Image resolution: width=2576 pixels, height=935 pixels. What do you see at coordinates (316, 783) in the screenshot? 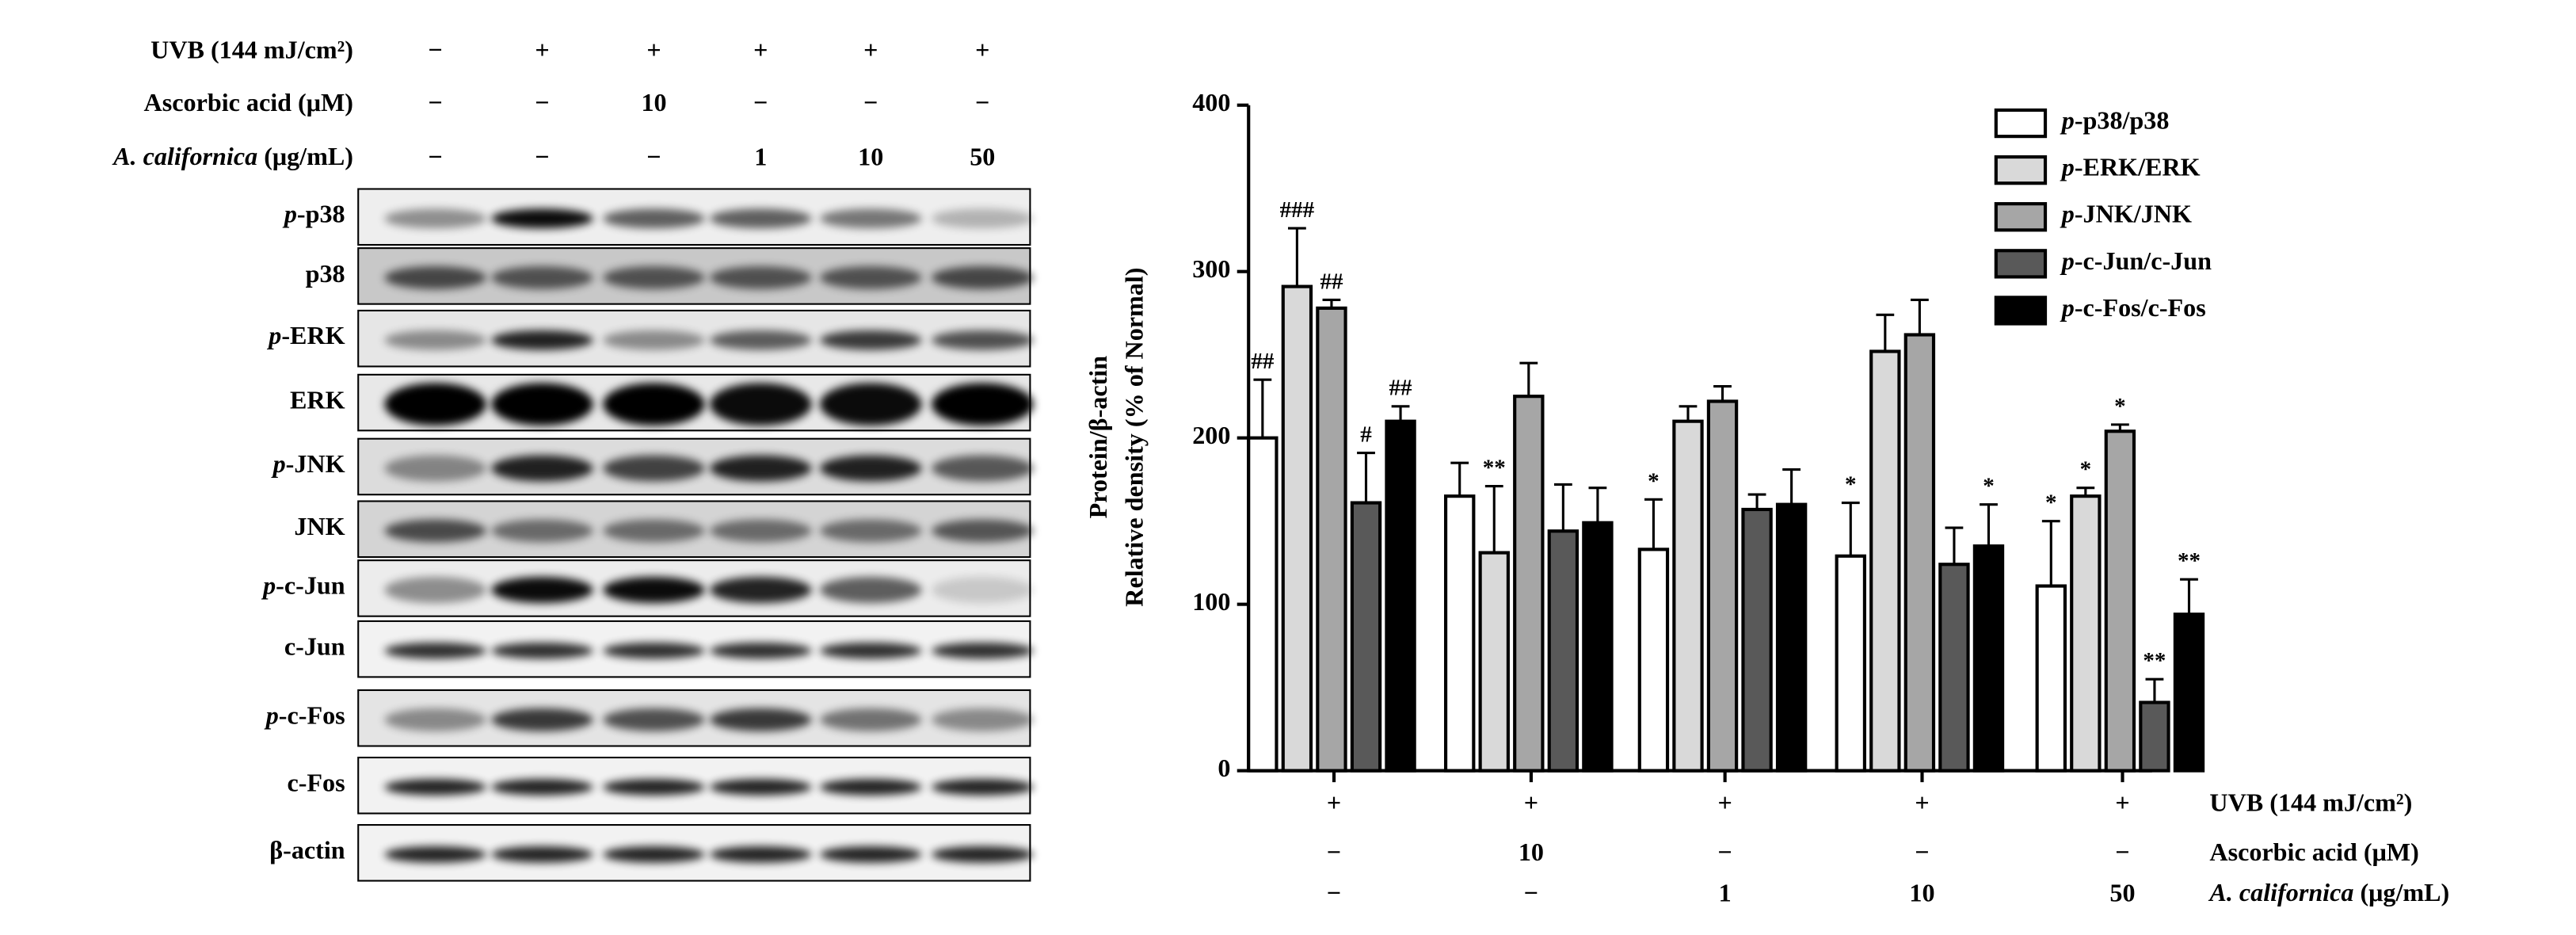
I see `blot-row-label: c-Fos` at bounding box center [316, 783].